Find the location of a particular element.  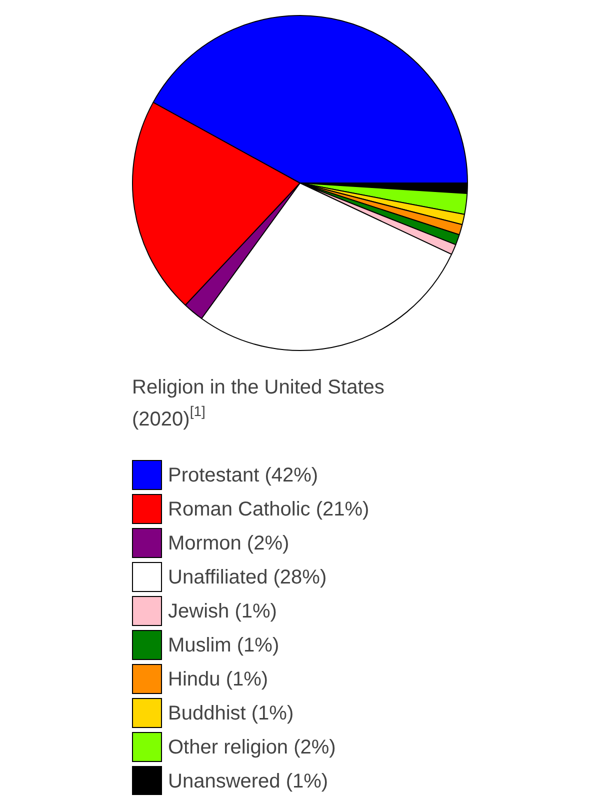

legend-label: Unanswered (1%) is located at coordinates (248, 781).